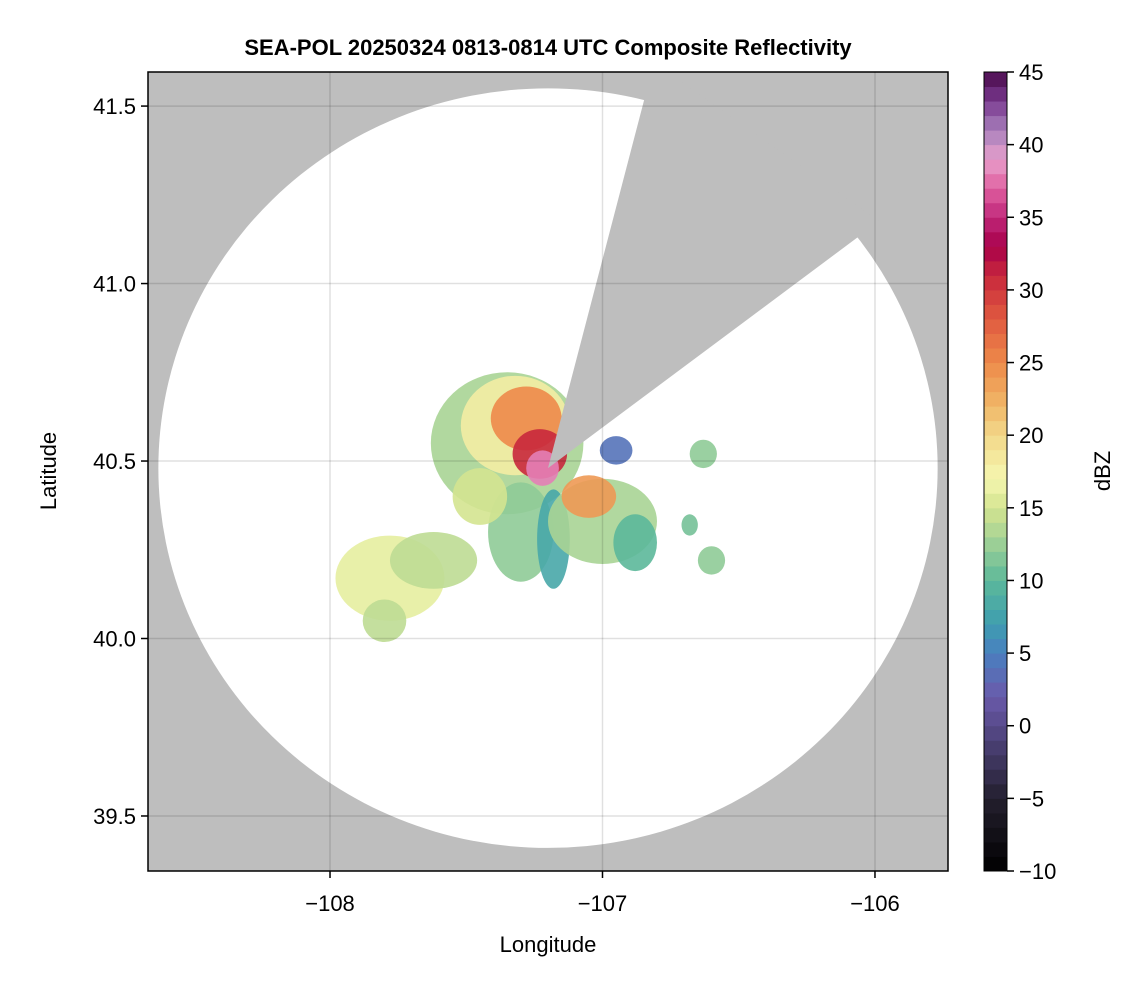  Describe the element at coordinates (875, 903) in the screenshot. I see `x-tick-label: −106` at that location.